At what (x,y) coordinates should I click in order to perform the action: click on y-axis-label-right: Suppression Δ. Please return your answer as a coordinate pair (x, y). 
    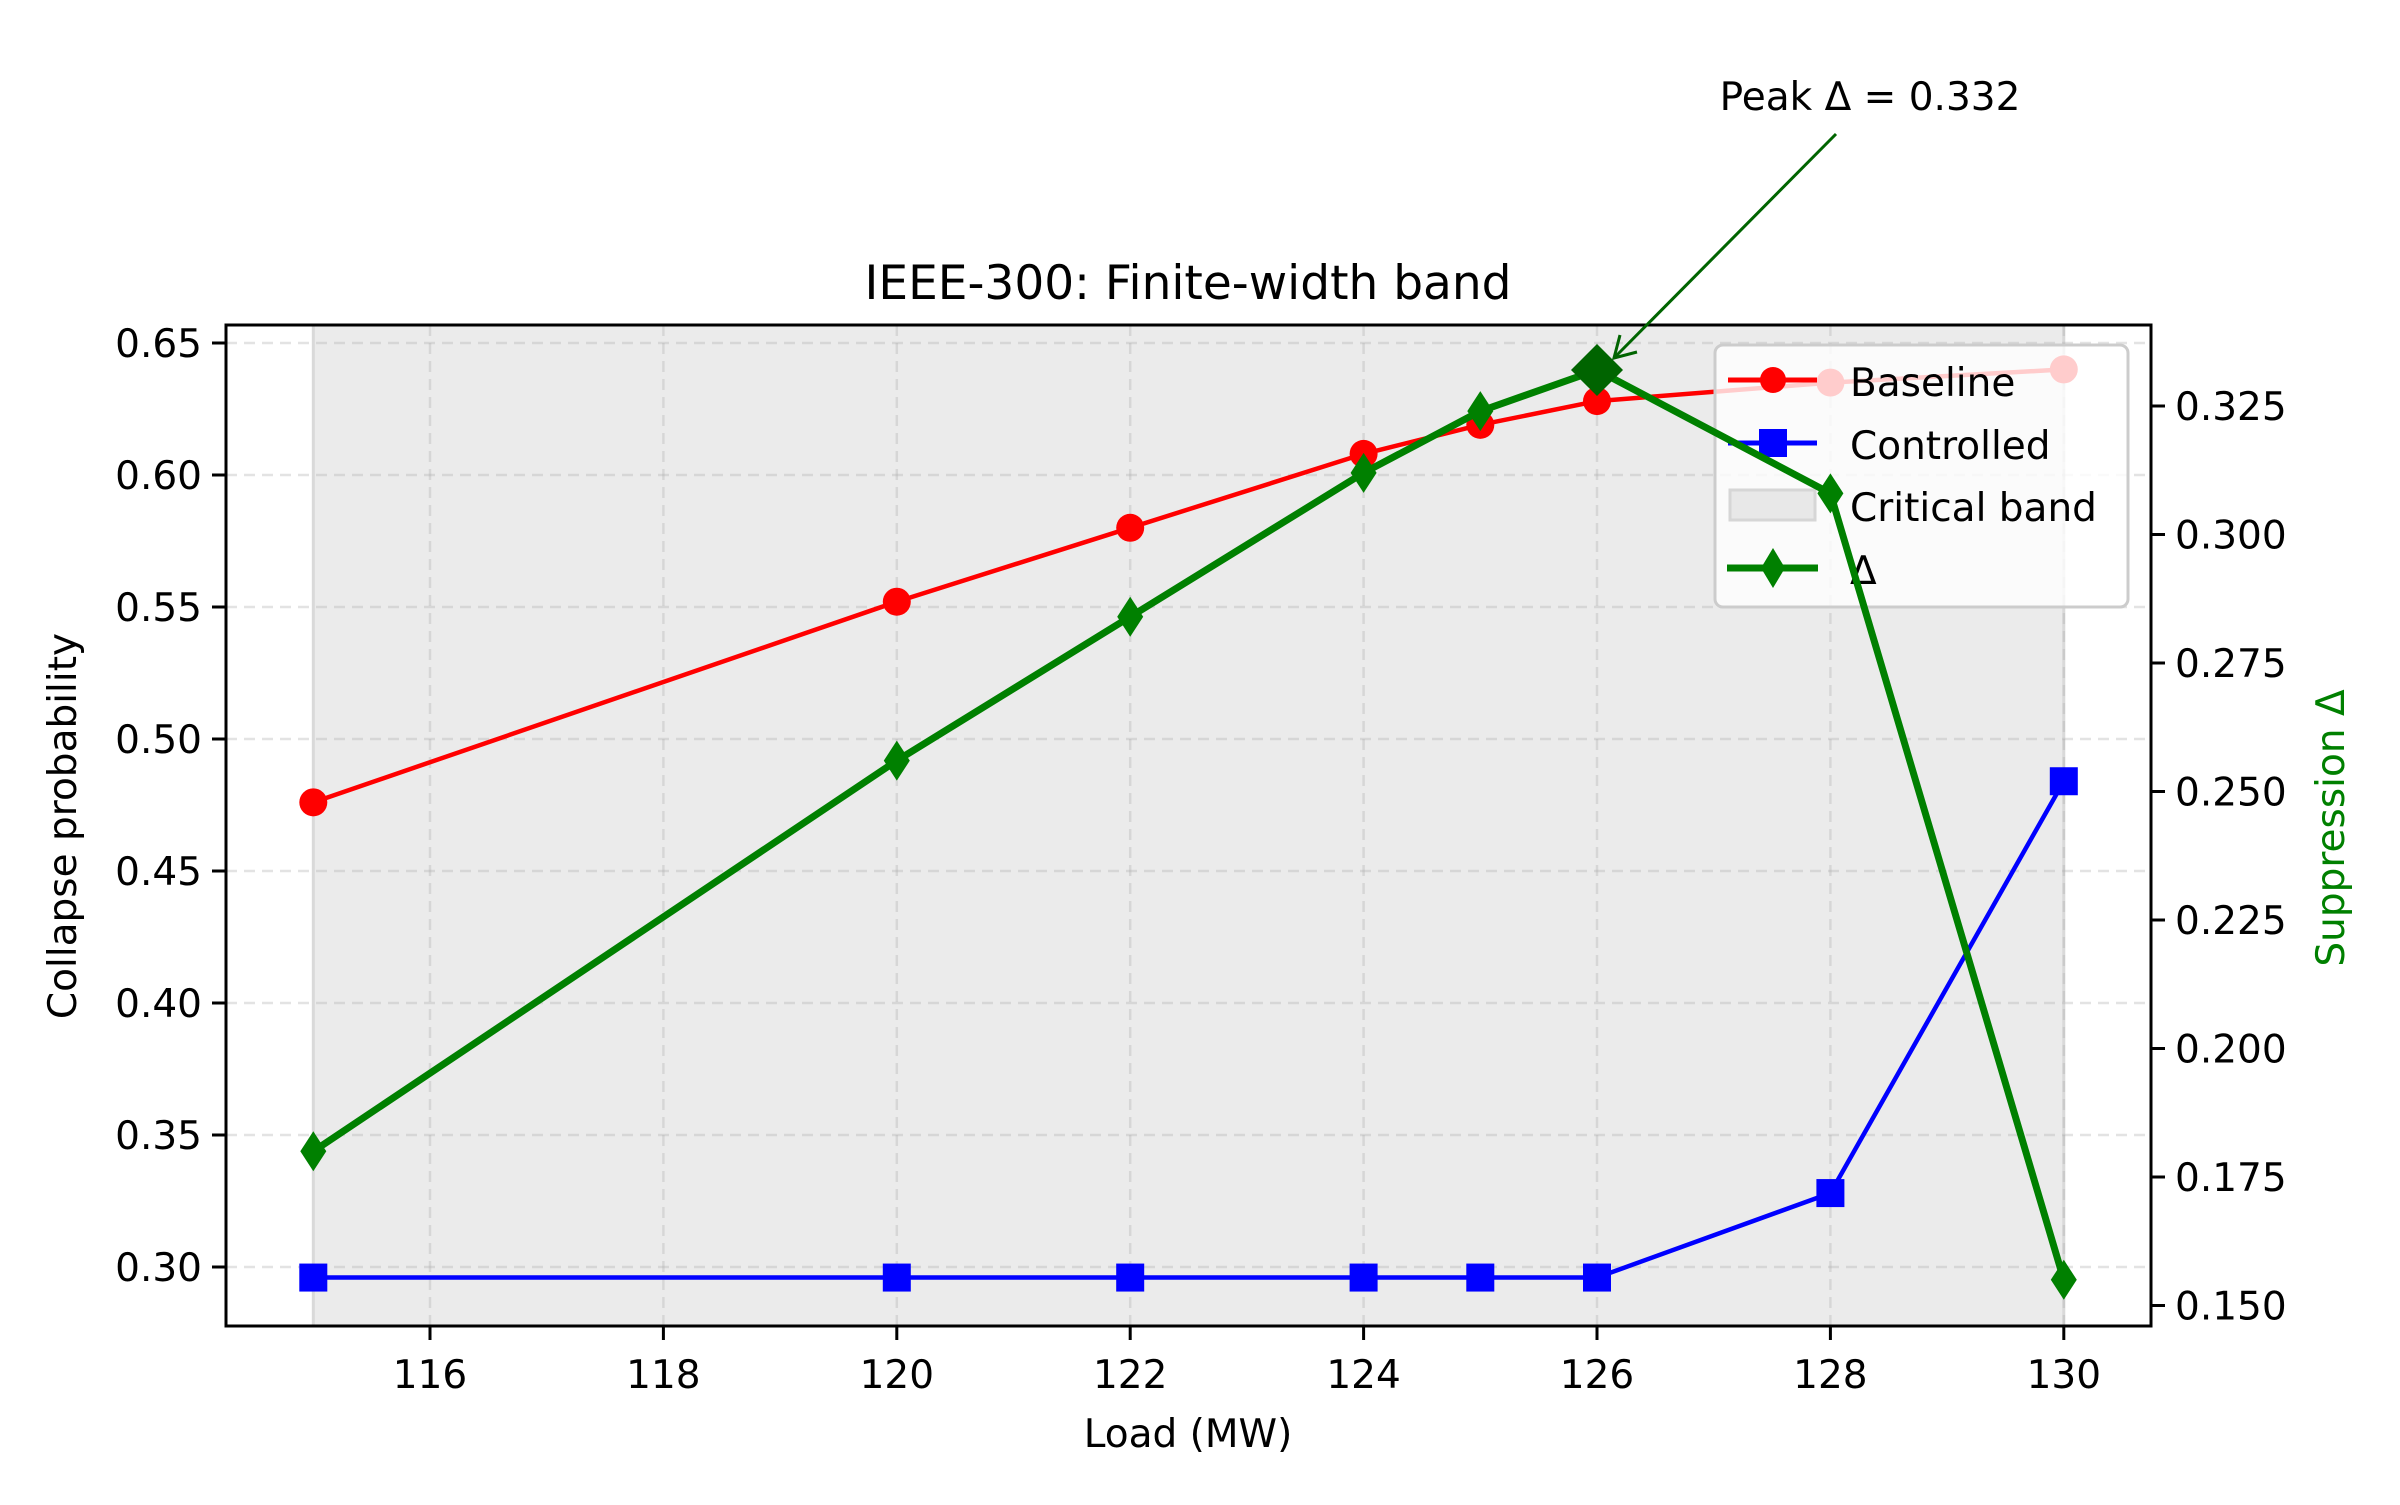
    Looking at the image, I should click on (2331, 828).